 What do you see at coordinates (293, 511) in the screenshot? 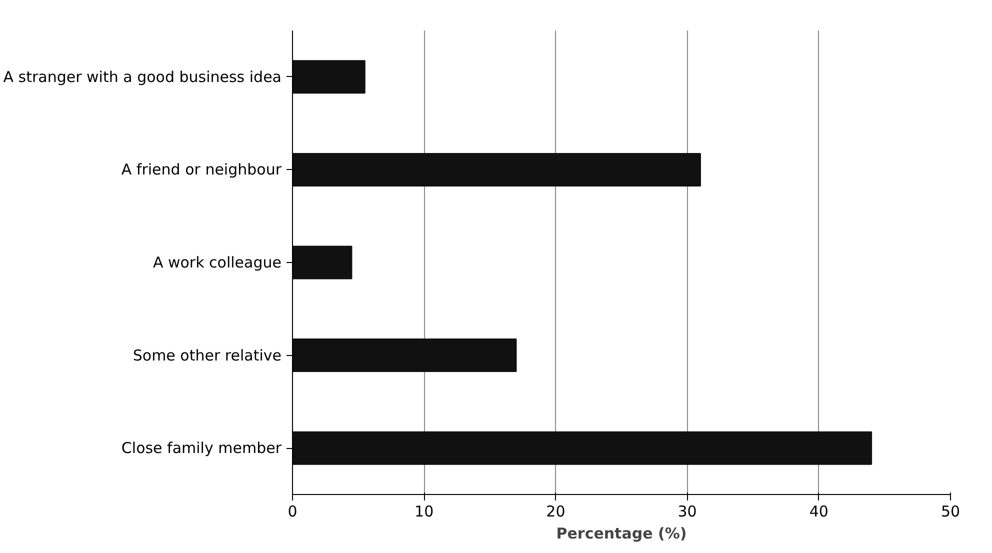
I see `x-tick-label: 0` at bounding box center [293, 511].